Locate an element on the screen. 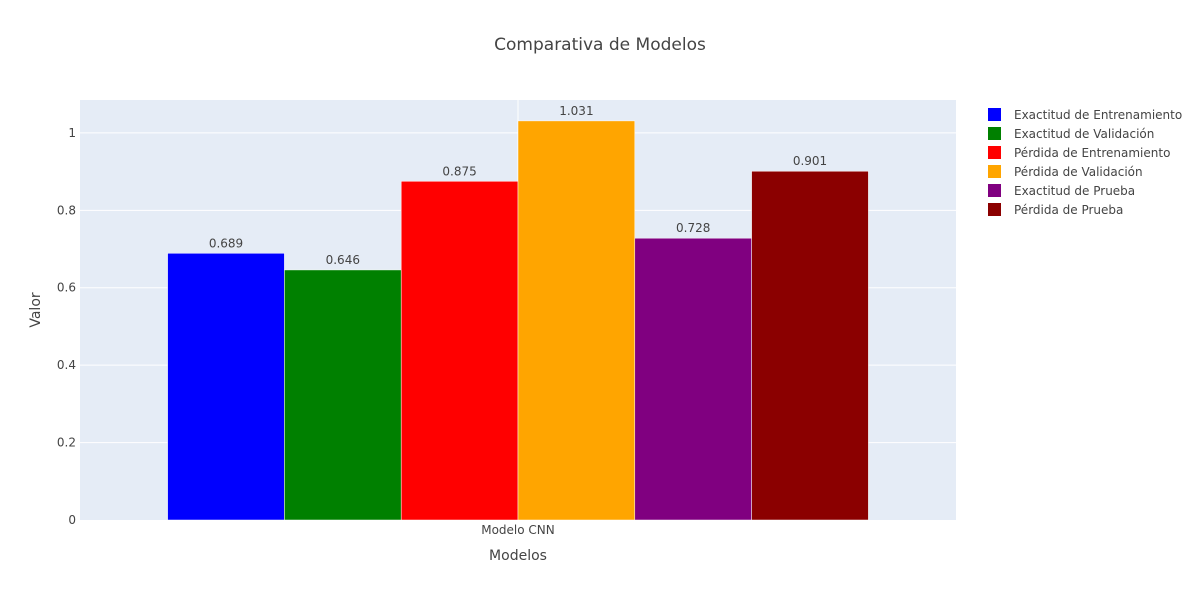 This screenshot has width=1200, height=600. y-tick-label: 0.2 is located at coordinates (66, 443).